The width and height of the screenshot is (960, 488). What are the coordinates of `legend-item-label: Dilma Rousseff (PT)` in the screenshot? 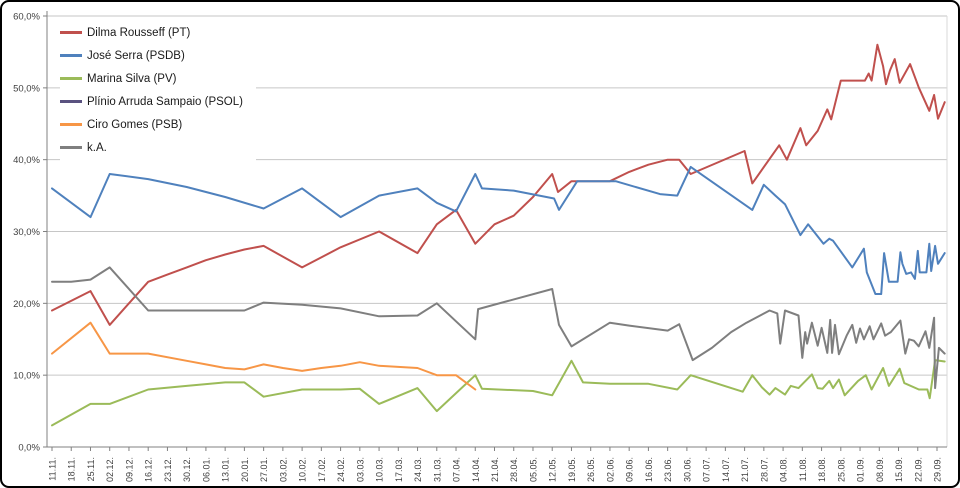 It's located at (139, 32).